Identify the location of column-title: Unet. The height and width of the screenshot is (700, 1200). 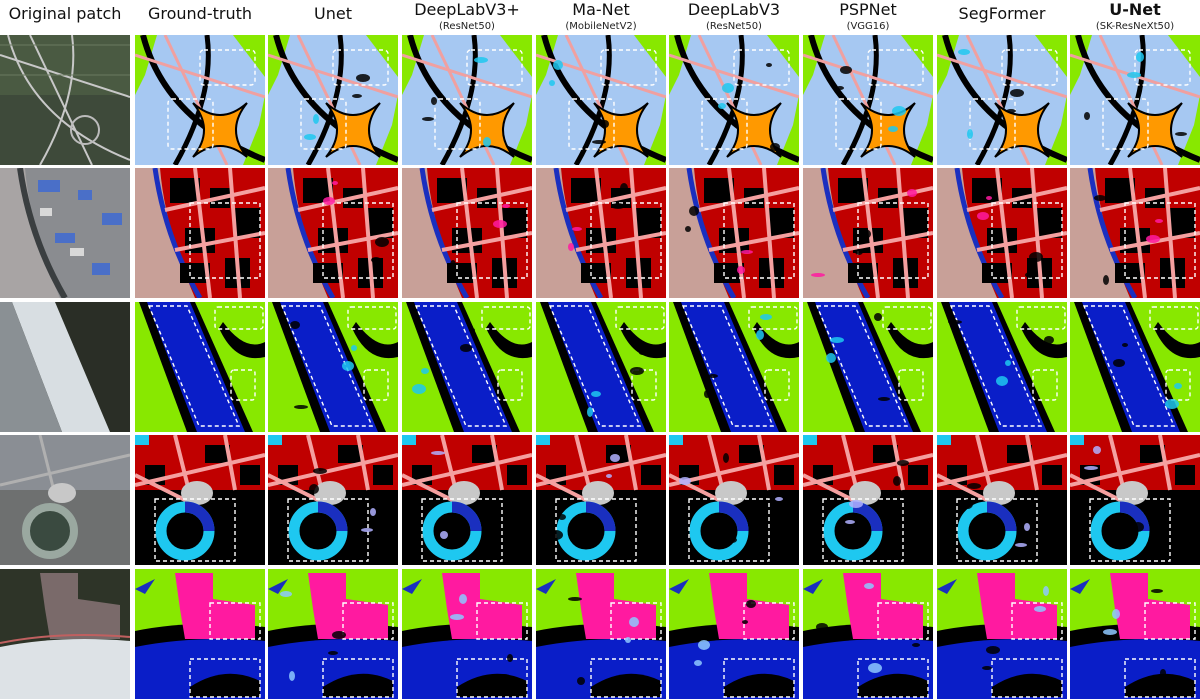
(333, 13).